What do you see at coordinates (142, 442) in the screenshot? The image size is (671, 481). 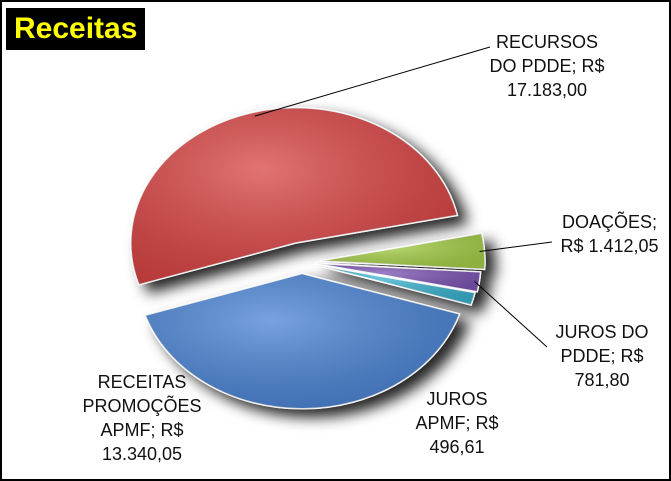 I see `value-label: R$ 13.340,05` at bounding box center [142, 442].